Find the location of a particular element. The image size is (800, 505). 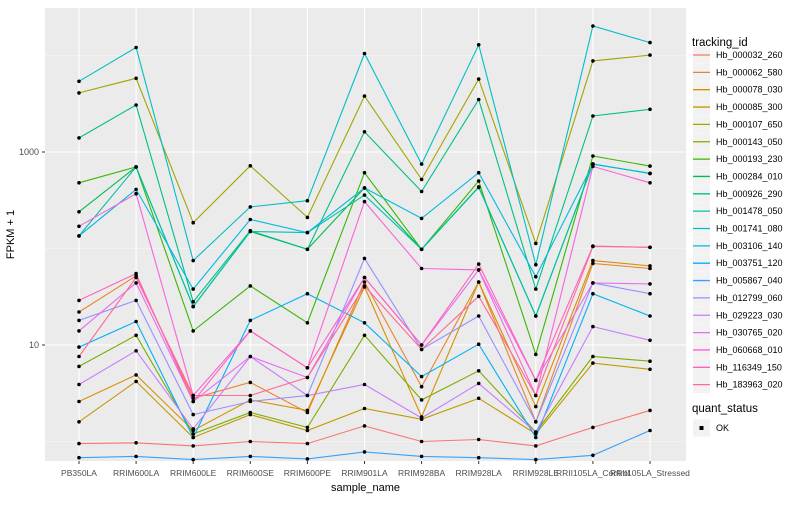

x-tick-label: RRIM600LE is located at coordinates (193, 473).